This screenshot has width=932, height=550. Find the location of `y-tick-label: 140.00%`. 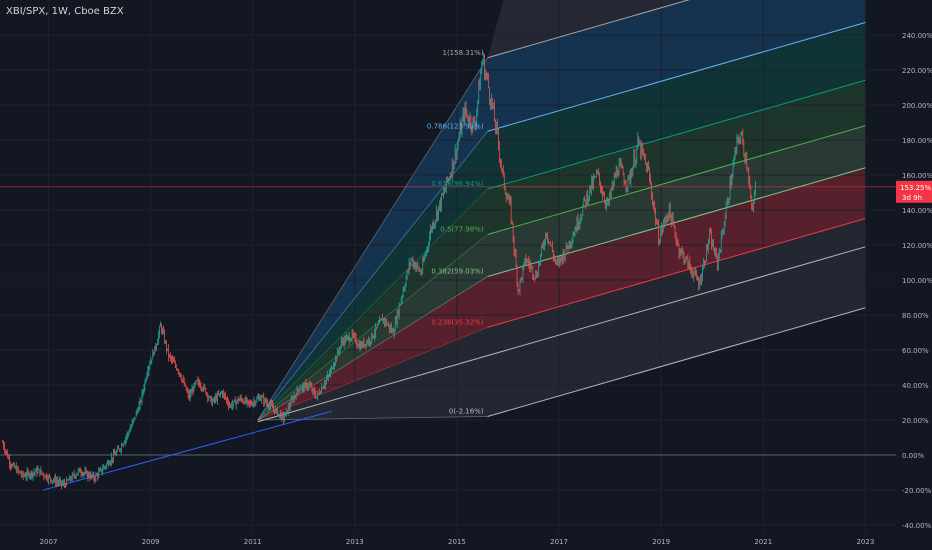

y-tick-label: 140.00% is located at coordinates (917, 211).